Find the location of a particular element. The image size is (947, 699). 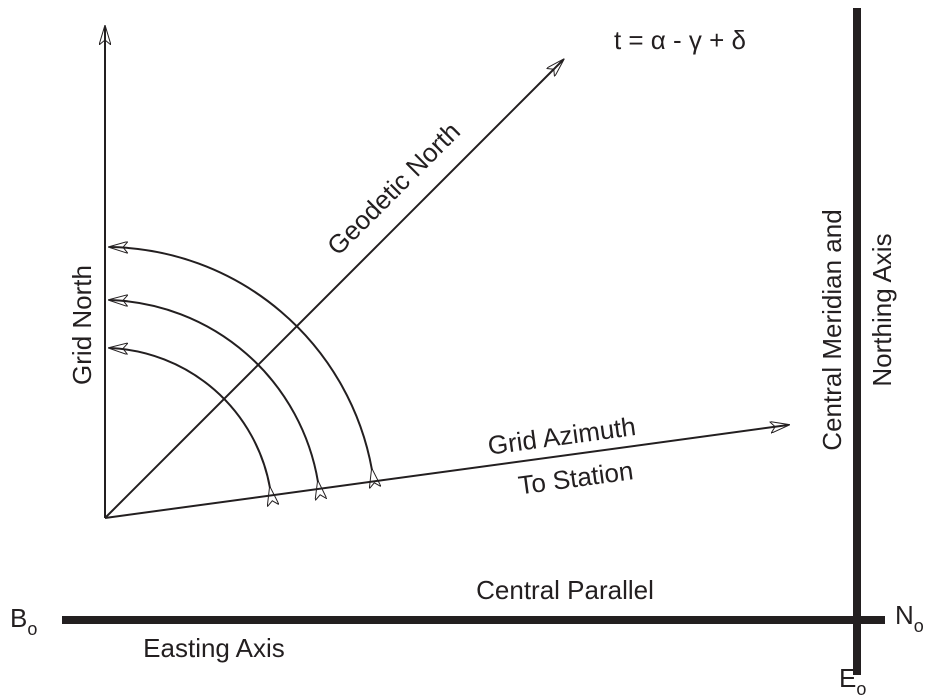

arc-middle is located at coordinates (214, 391).